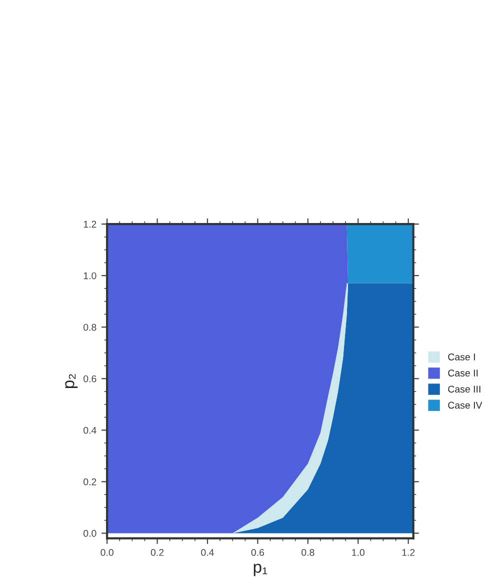  I want to click on x-tick-label: 1.2, so click(408, 552).